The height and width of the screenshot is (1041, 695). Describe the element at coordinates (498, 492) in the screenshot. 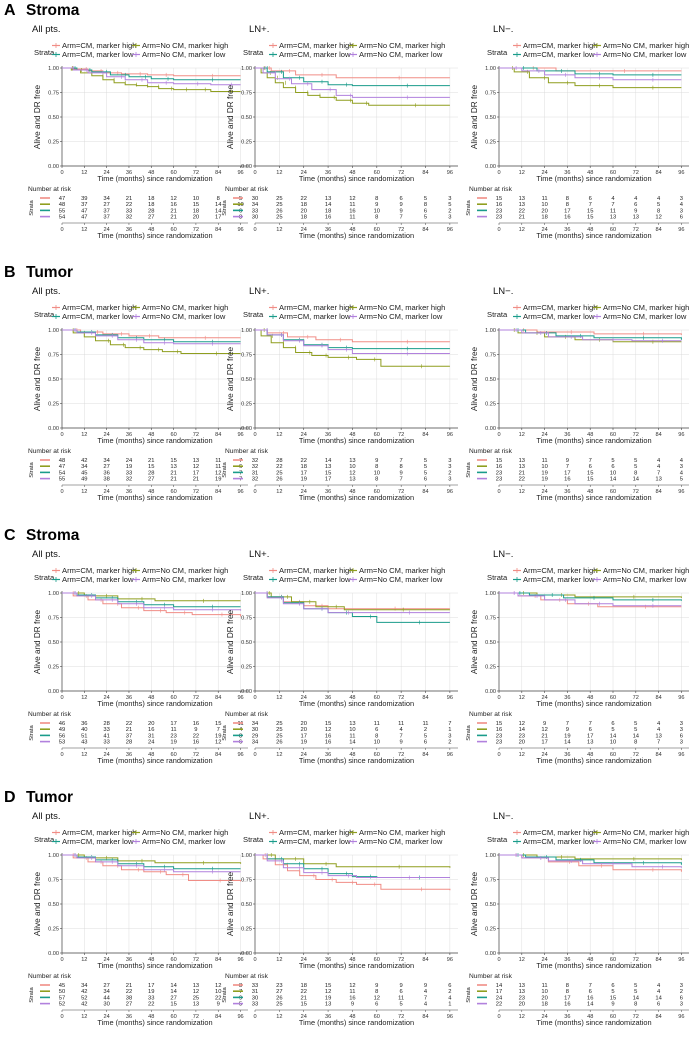

I see `risk-x-tick-label: 0` at that location.